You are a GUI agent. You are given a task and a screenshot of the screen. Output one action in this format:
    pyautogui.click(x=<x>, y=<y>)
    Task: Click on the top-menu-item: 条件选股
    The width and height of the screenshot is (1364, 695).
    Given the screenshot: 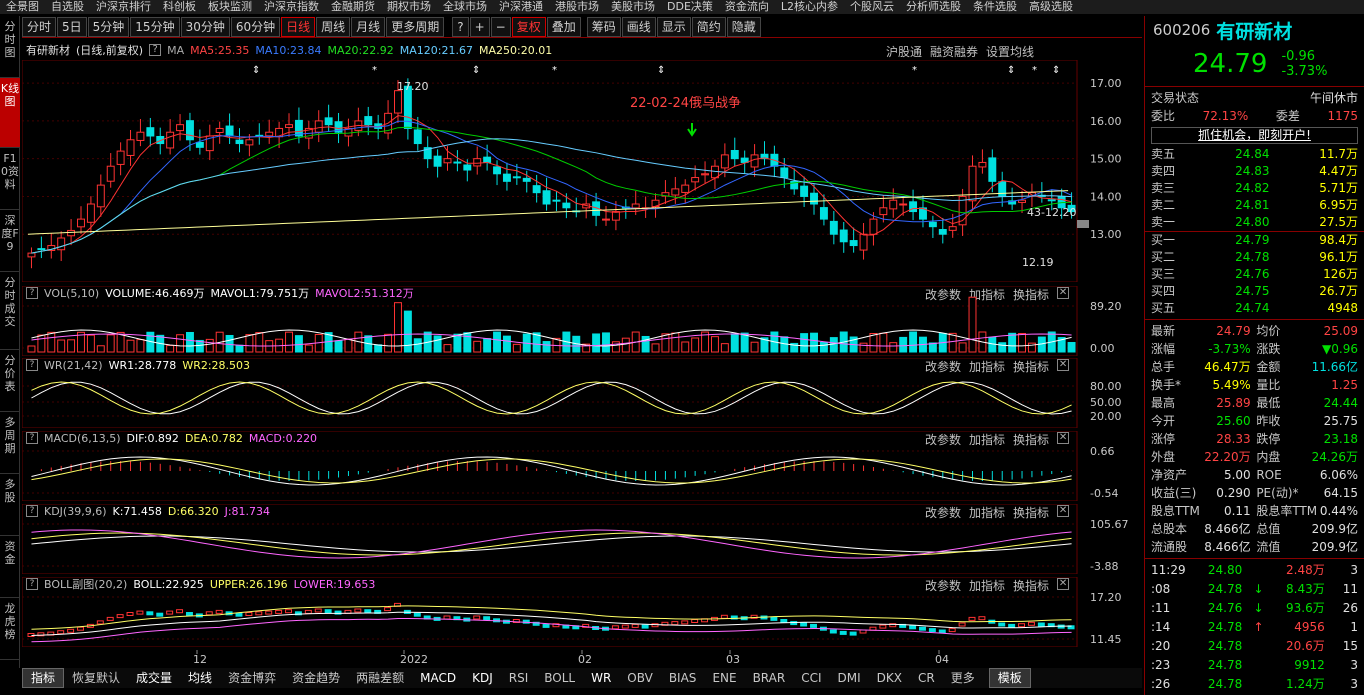 What is the action you would take?
    pyautogui.click(x=995, y=6)
    